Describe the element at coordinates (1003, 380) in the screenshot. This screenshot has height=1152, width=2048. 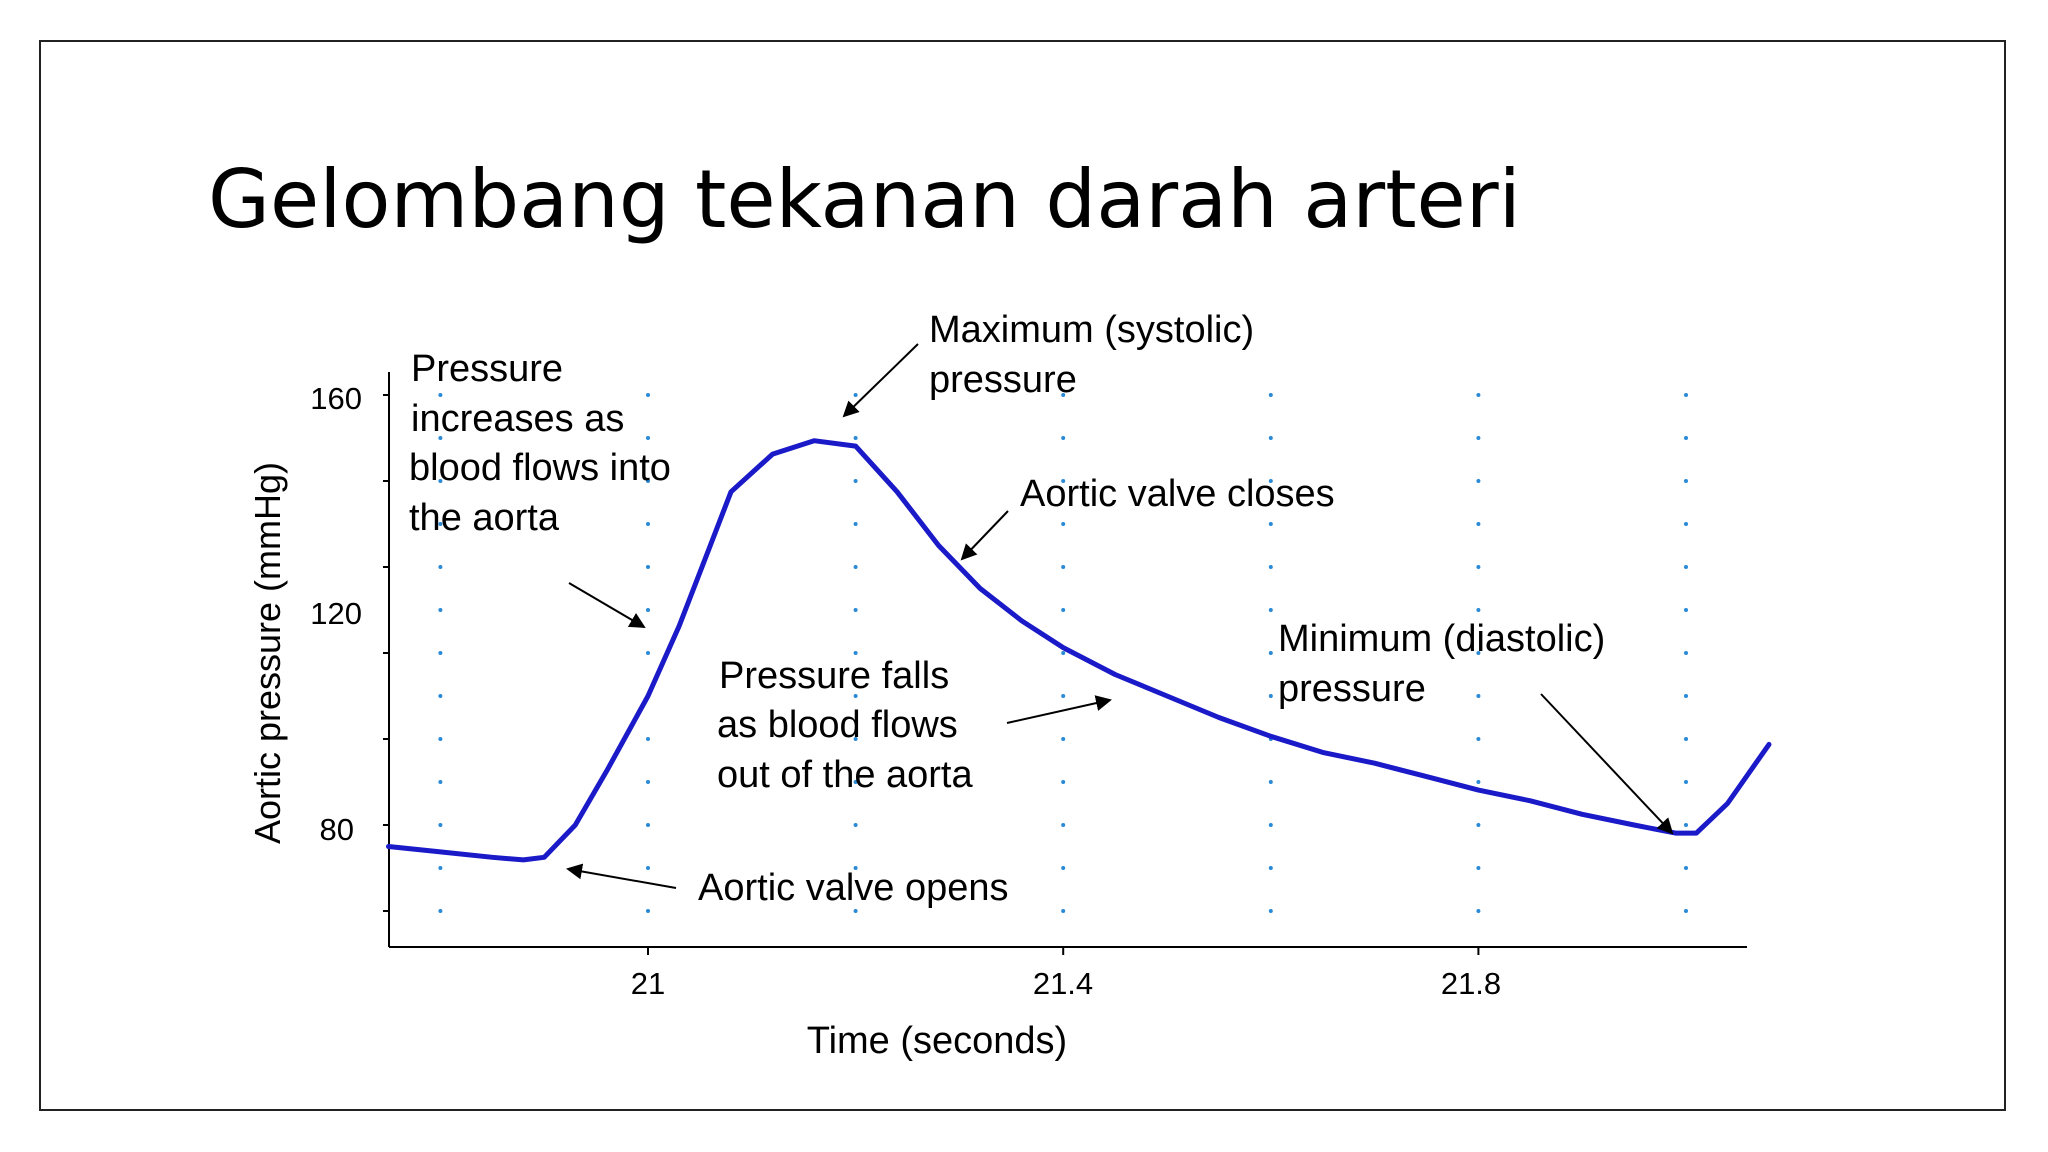
I see `annotation-systolic-line-2: pressure` at that location.